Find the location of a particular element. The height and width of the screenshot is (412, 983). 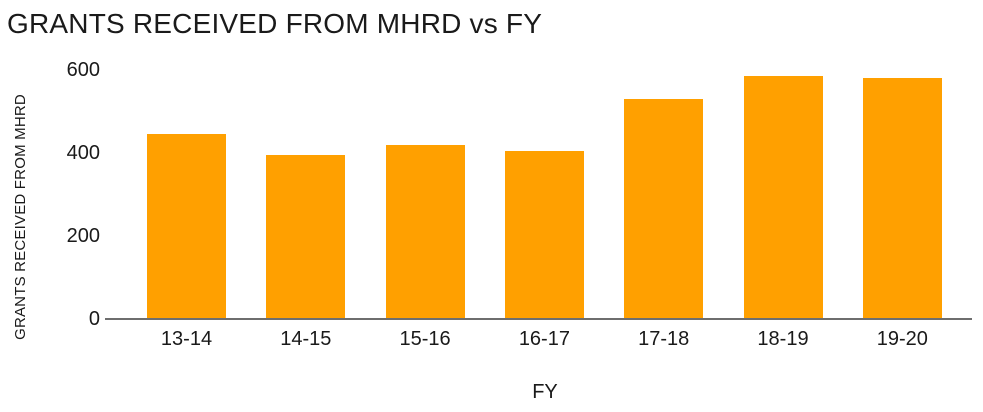

y-tick-label: 200 is located at coordinates (83, 236).